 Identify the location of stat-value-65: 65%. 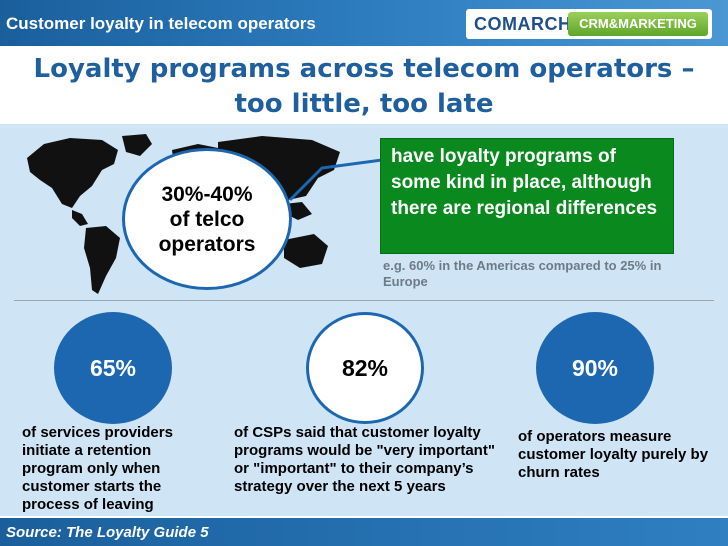
(113, 367).